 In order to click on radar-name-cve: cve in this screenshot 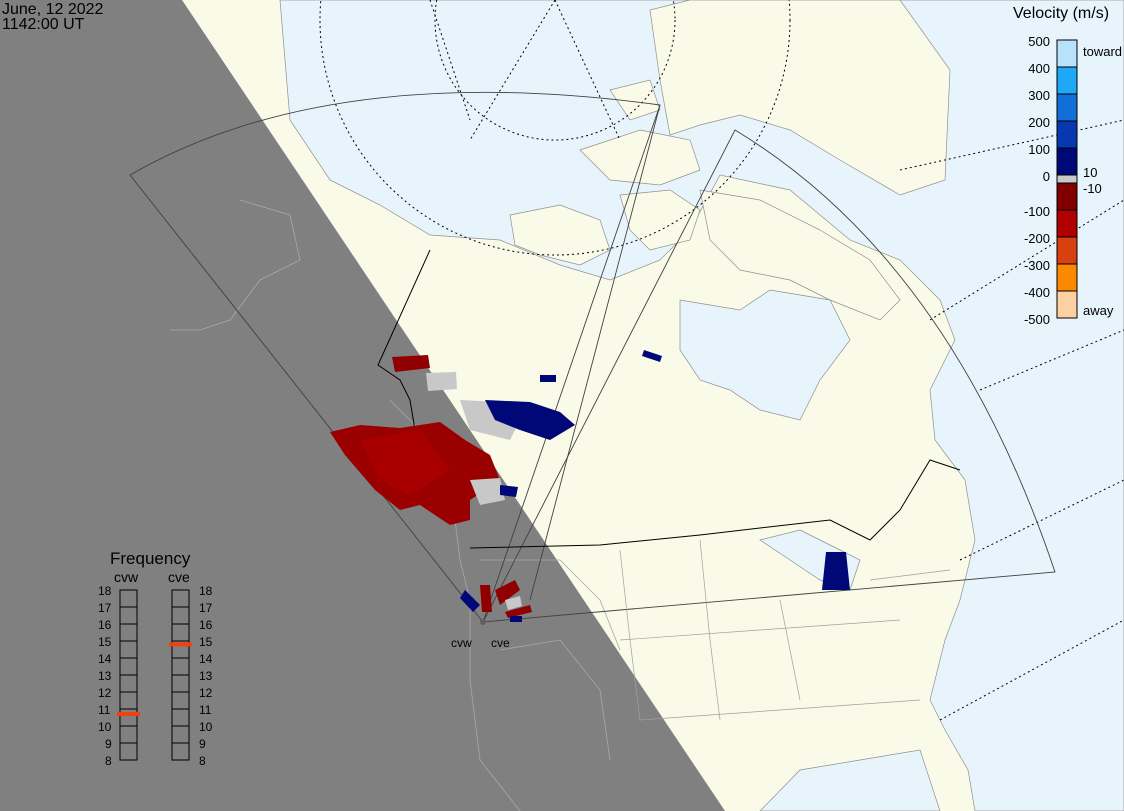, I will do `click(179, 577)`.